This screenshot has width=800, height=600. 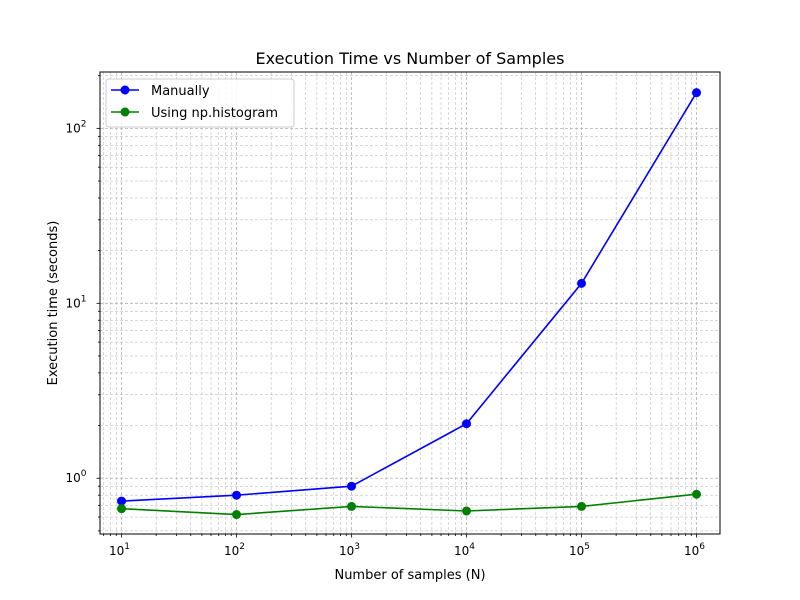 I want to click on legend-label-np-histogram: Using np.histogram, so click(x=214, y=113).